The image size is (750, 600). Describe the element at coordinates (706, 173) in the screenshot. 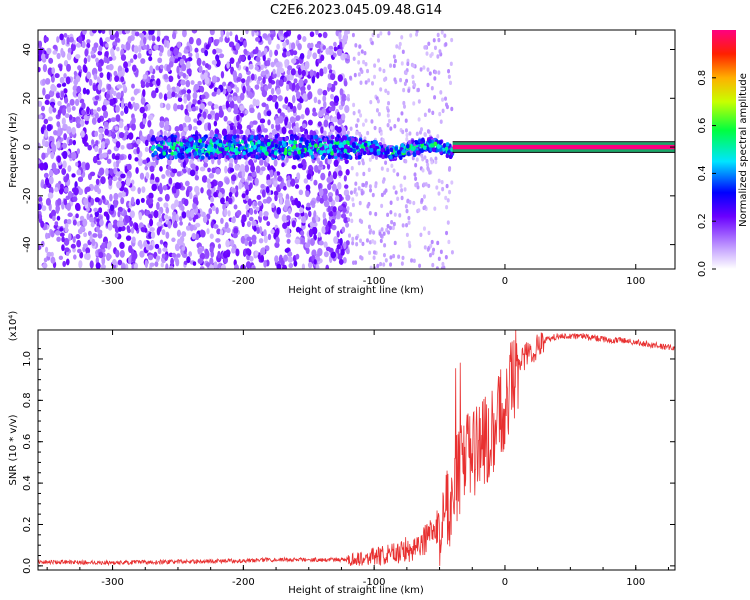

I see `colorbar-ticks: 0.00.20.40.60.8` at that location.